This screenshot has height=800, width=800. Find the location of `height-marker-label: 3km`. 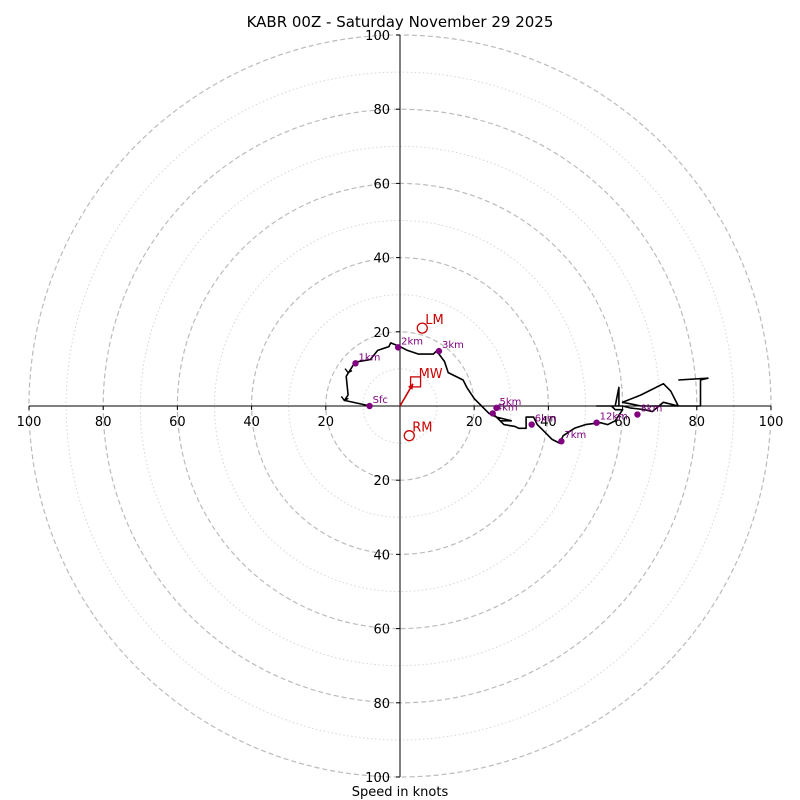

height-marker-label: 3km is located at coordinates (453, 345).